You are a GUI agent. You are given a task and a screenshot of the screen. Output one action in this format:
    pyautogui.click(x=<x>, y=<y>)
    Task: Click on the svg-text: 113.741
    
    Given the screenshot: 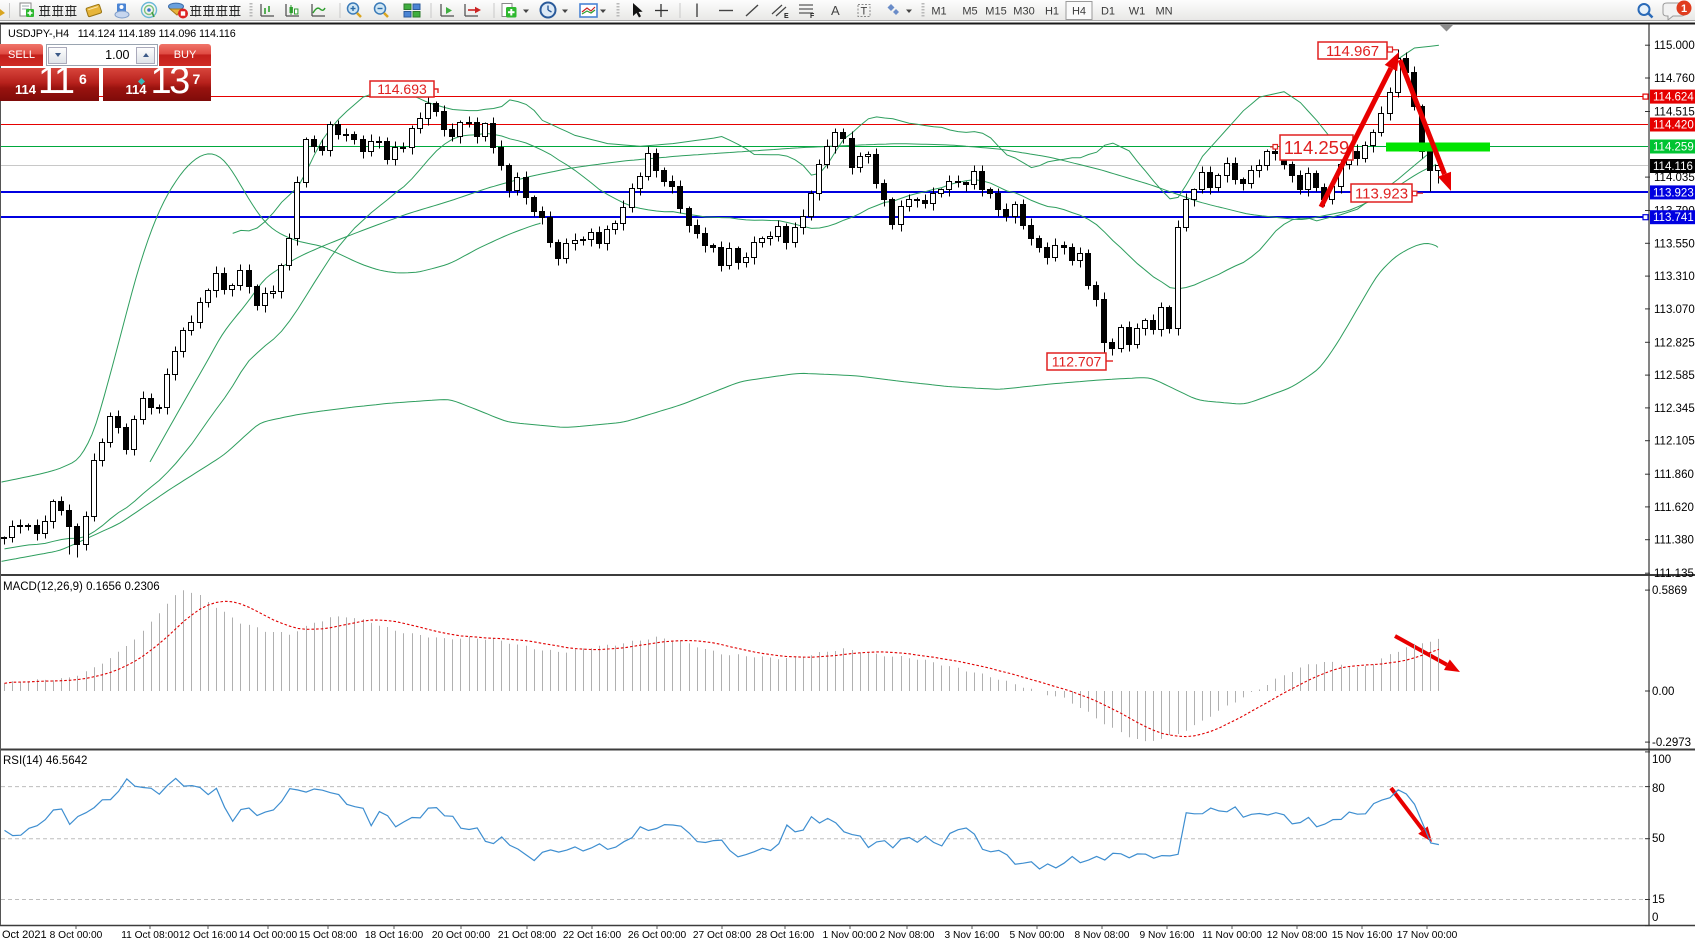 What is the action you would take?
    pyautogui.click(x=1673, y=218)
    